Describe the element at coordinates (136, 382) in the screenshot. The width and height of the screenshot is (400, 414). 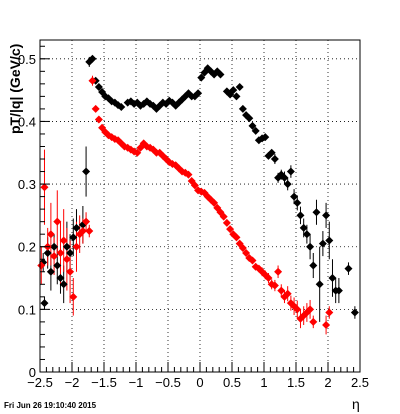
I see `x-tick-label: −1` at that location.